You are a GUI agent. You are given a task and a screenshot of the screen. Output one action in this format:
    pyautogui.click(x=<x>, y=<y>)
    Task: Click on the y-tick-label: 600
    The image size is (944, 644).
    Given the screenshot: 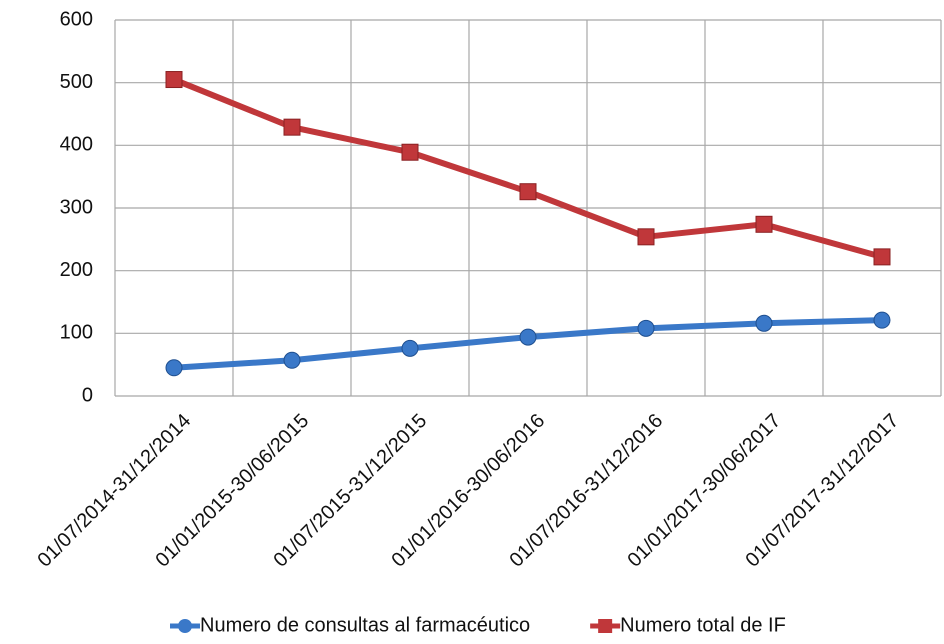 What is the action you would take?
    pyautogui.click(x=76, y=19)
    